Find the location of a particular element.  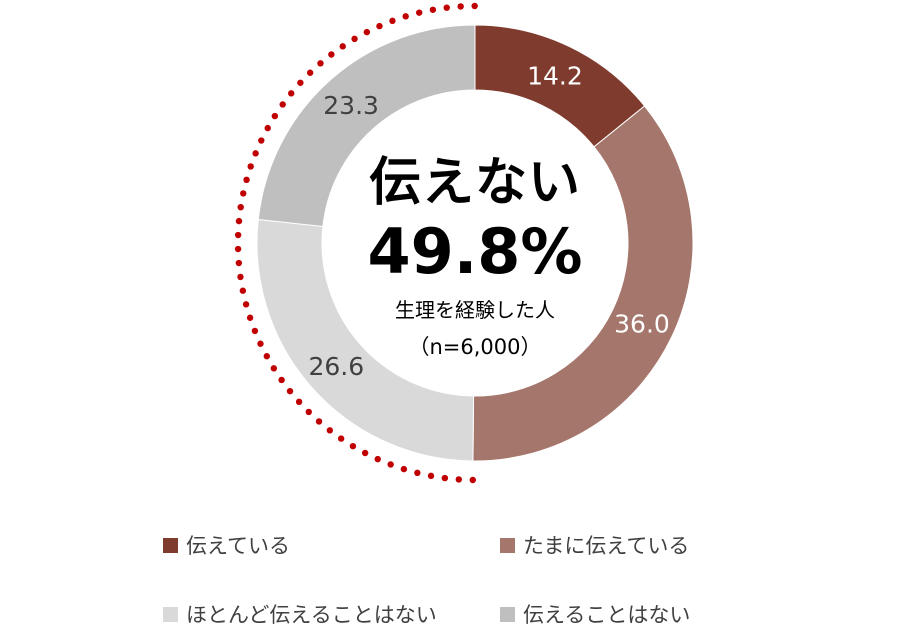

legend-label: 伝えることはない is located at coordinates (607, 615).